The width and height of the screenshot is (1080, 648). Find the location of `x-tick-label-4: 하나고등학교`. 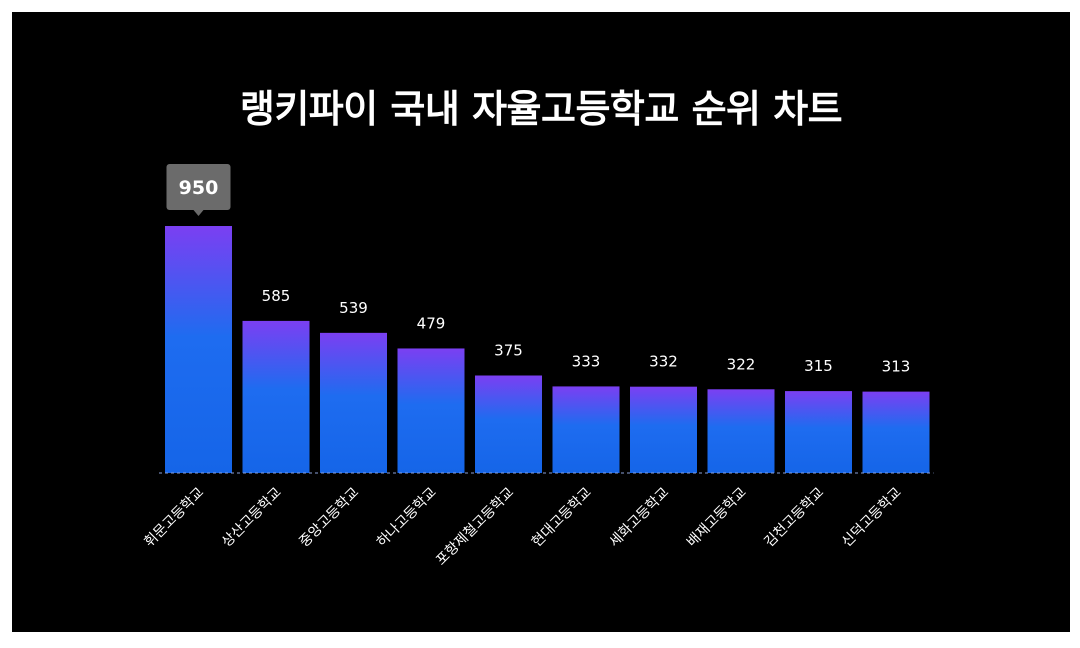

x-tick-label-4: 하나고등학교 is located at coordinates (407, 517).